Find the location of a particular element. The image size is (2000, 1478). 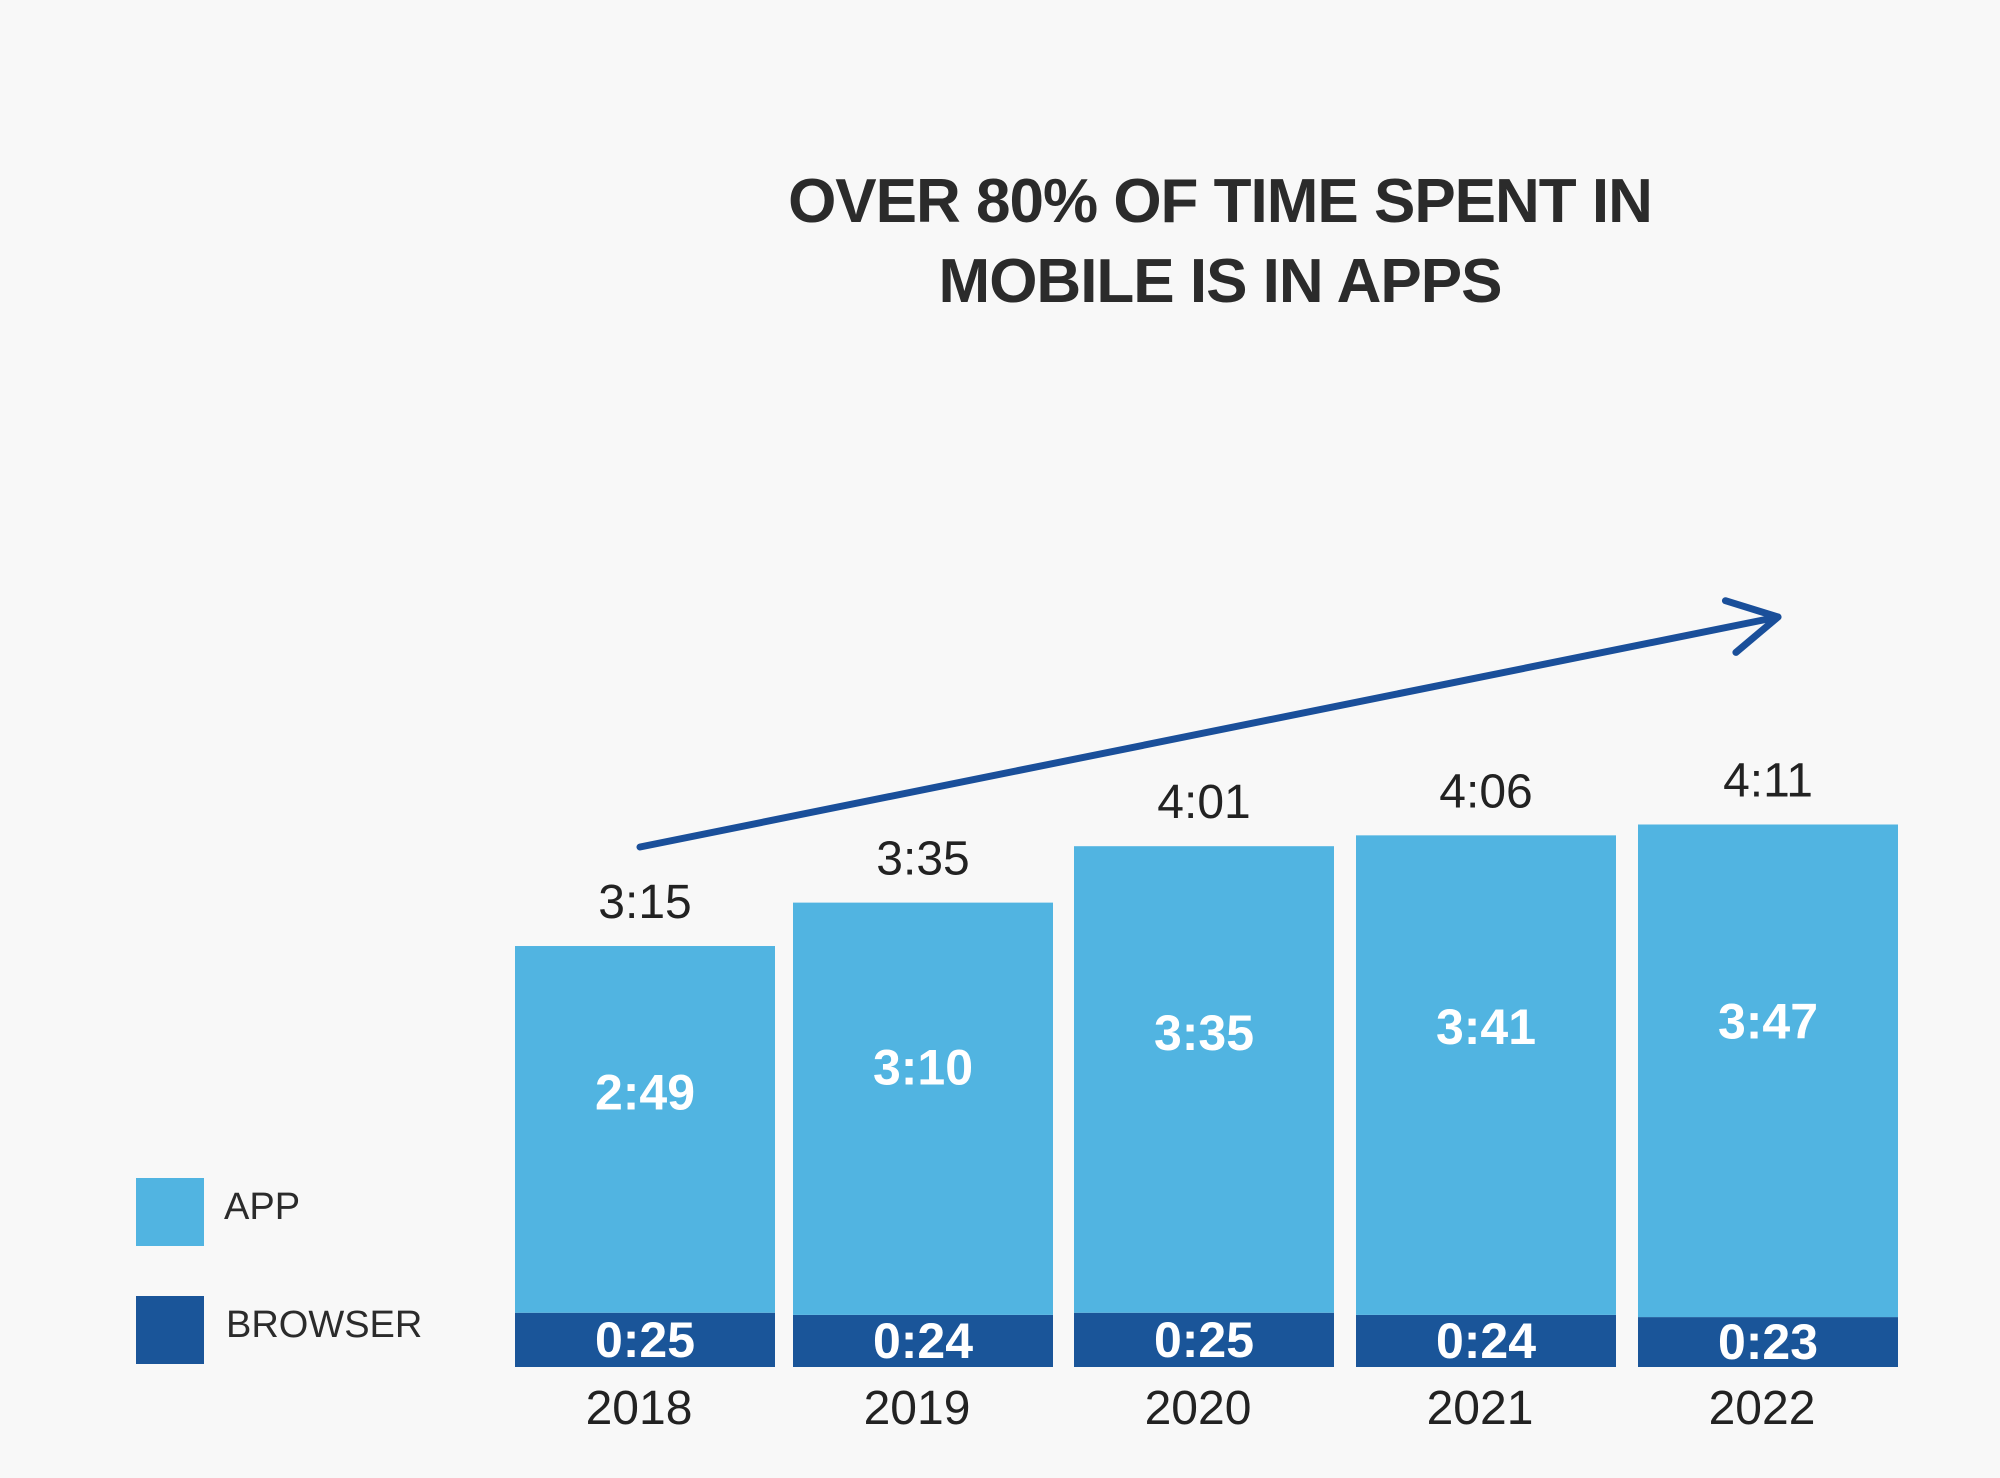

label-browser-2018: 0:25 is located at coordinates (645, 1340).